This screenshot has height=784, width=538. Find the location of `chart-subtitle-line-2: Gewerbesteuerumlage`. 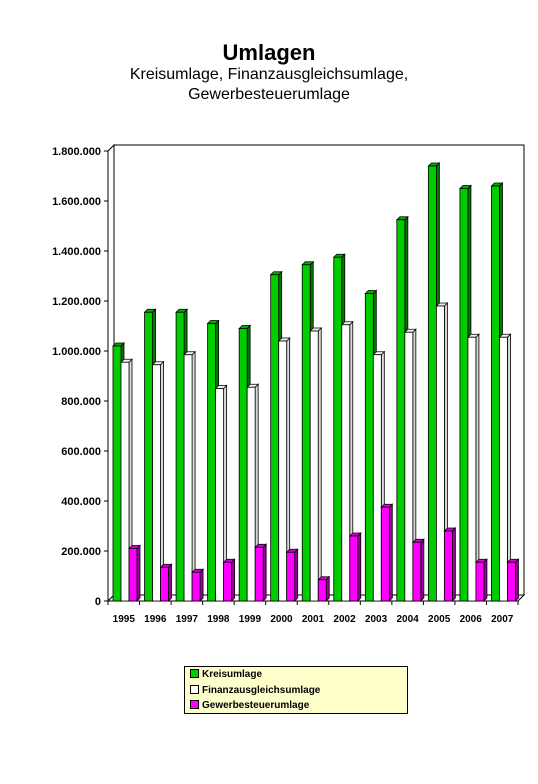

chart-subtitle-line-2: Gewerbesteuerumlage is located at coordinates (269, 94).